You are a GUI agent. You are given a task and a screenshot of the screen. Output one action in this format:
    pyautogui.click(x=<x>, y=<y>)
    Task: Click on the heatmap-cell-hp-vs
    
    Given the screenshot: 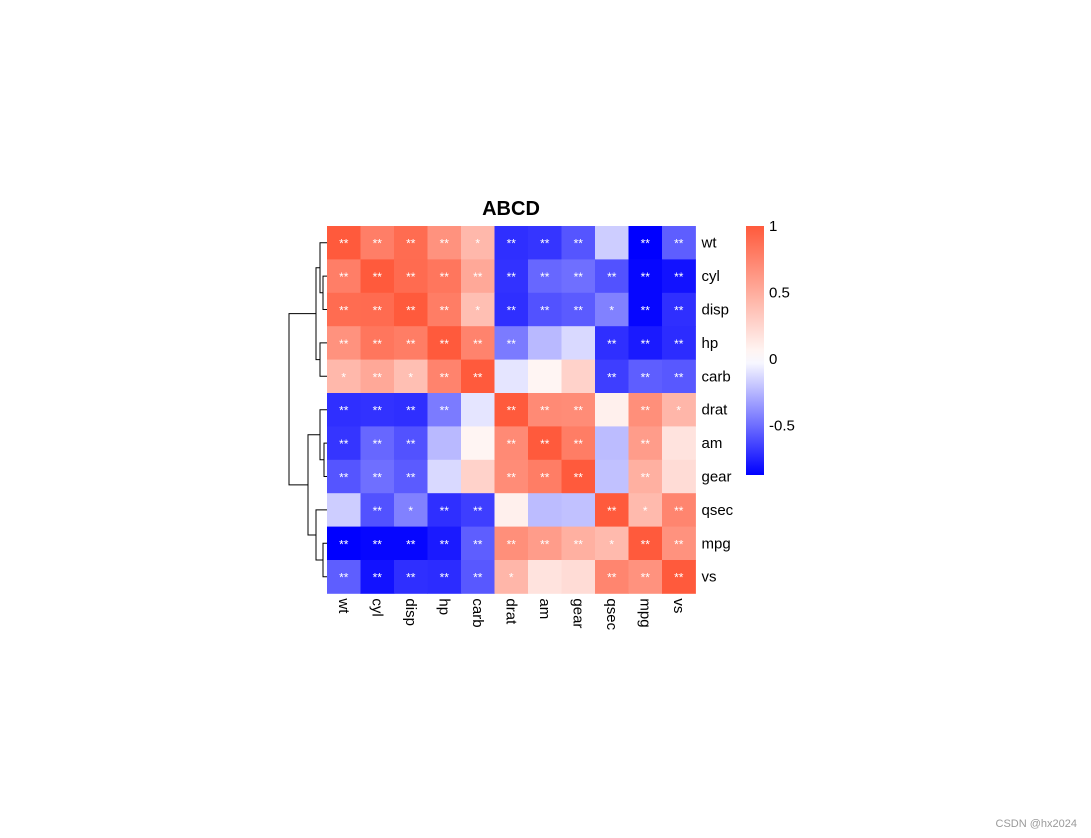 What is the action you would take?
    pyautogui.click(x=679, y=343)
    